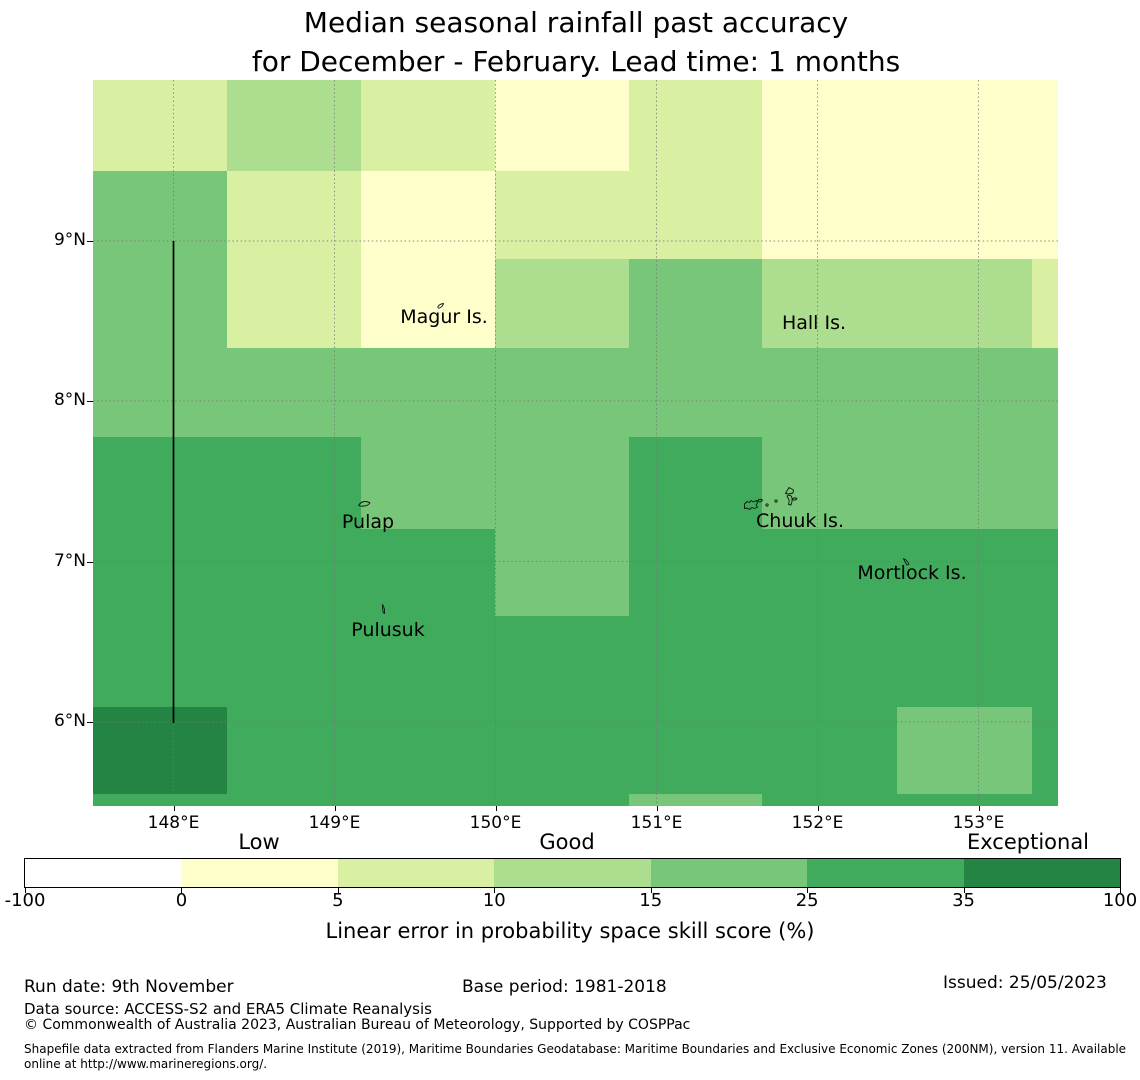 This screenshot has height=1080, width=1140. I want to click on chart-title-line1: Median seasonal rainfall past accuracy, so click(576, 22).